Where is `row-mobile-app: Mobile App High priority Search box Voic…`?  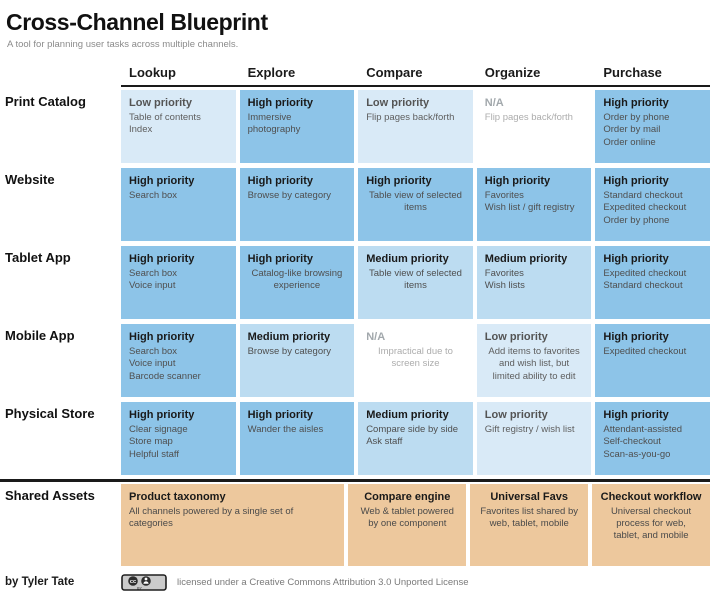 row-mobile-app: Mobile App High priority Search box Voic… is located at coordinates (355, 360).